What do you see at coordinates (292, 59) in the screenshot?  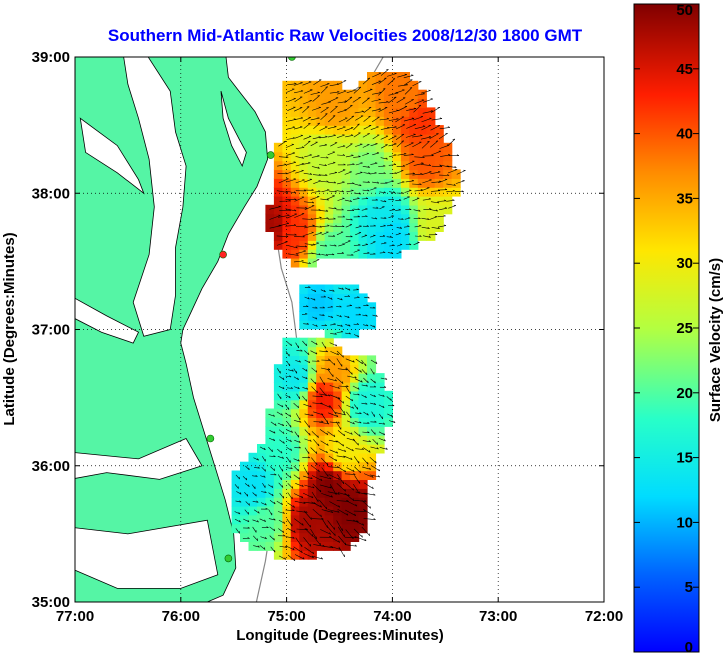 I see `radar-site` at bounding box center [292, 59].